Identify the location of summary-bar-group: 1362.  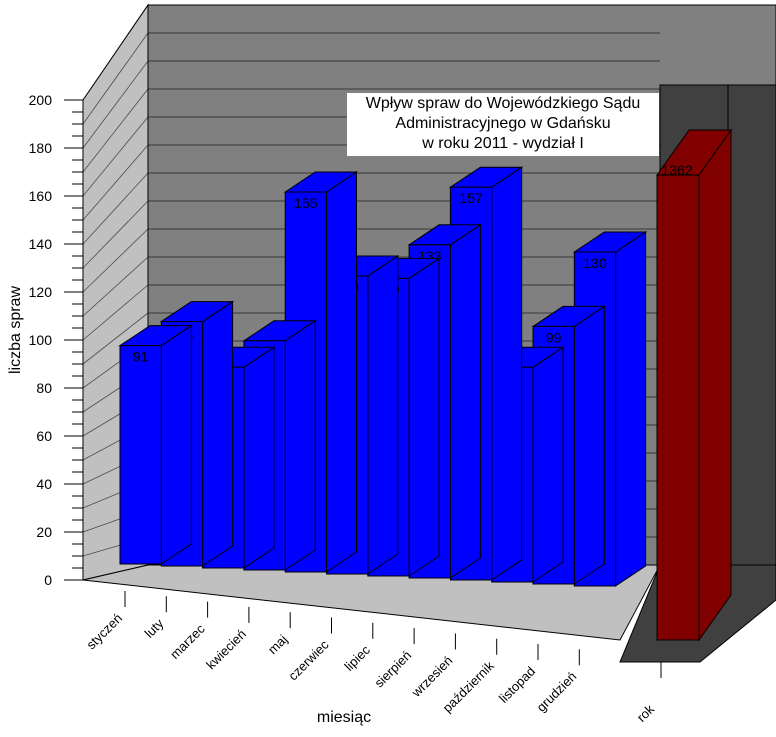
(694, 385).